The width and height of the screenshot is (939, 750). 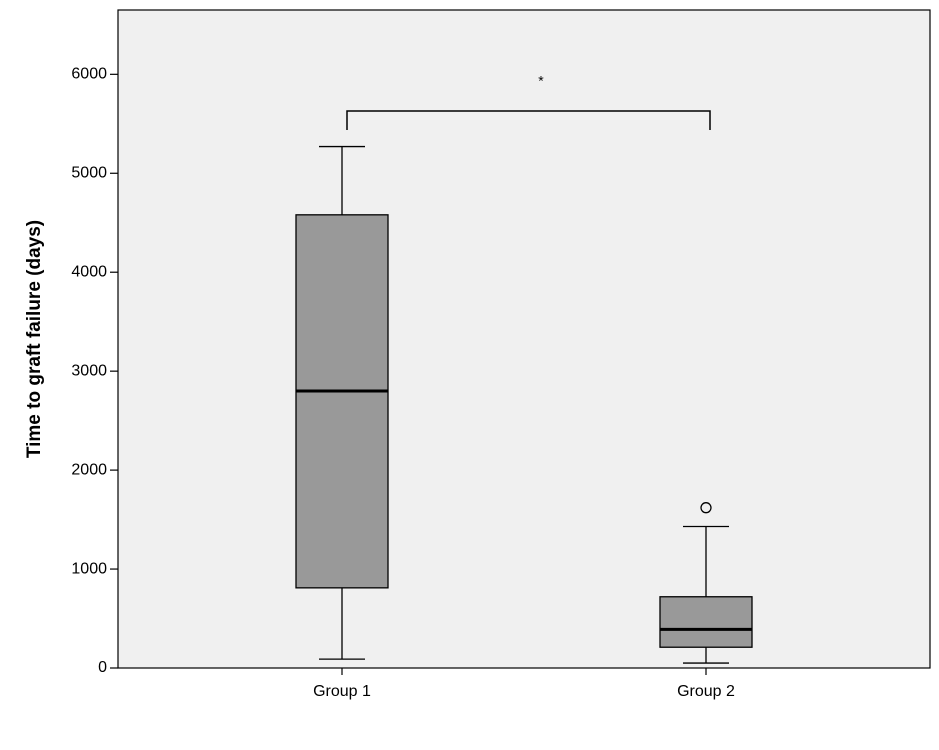 I want to click on y-tick-label: 3000, so click(x=89, y=370).